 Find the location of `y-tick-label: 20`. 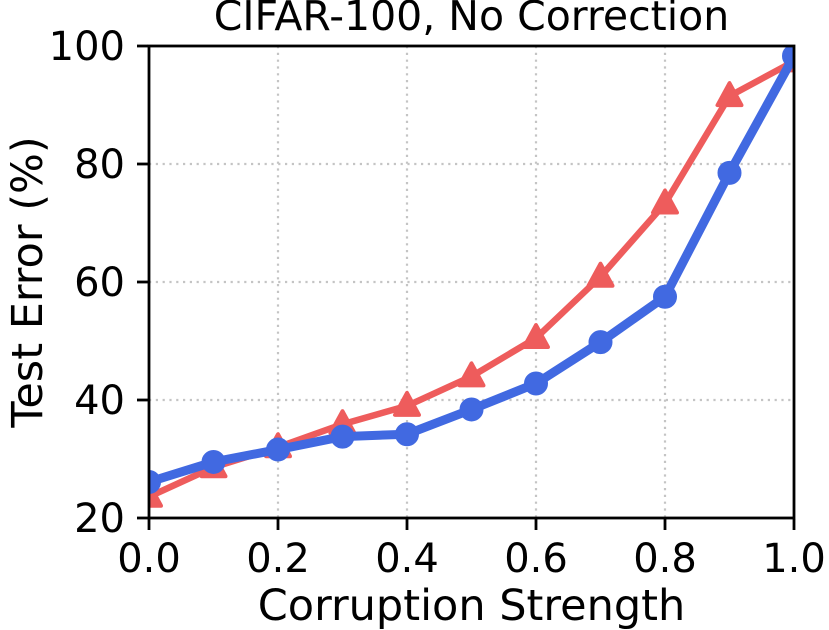

y-tick-label: 20 is located at coordinates (99, 519).